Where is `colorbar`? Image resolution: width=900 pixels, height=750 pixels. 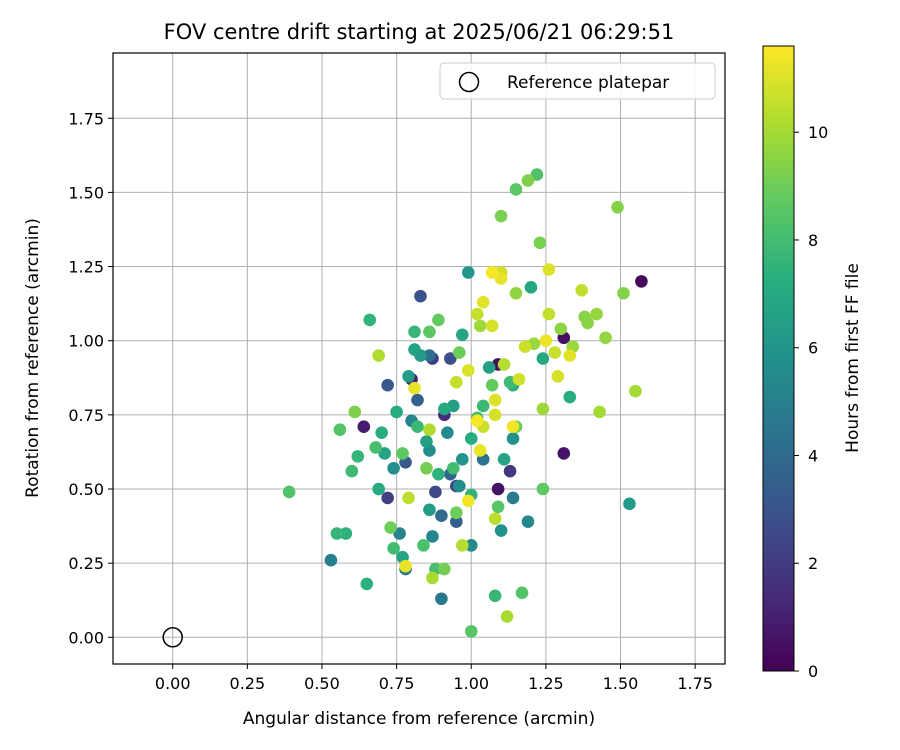 colorbar is located at coordinates (778, 358).